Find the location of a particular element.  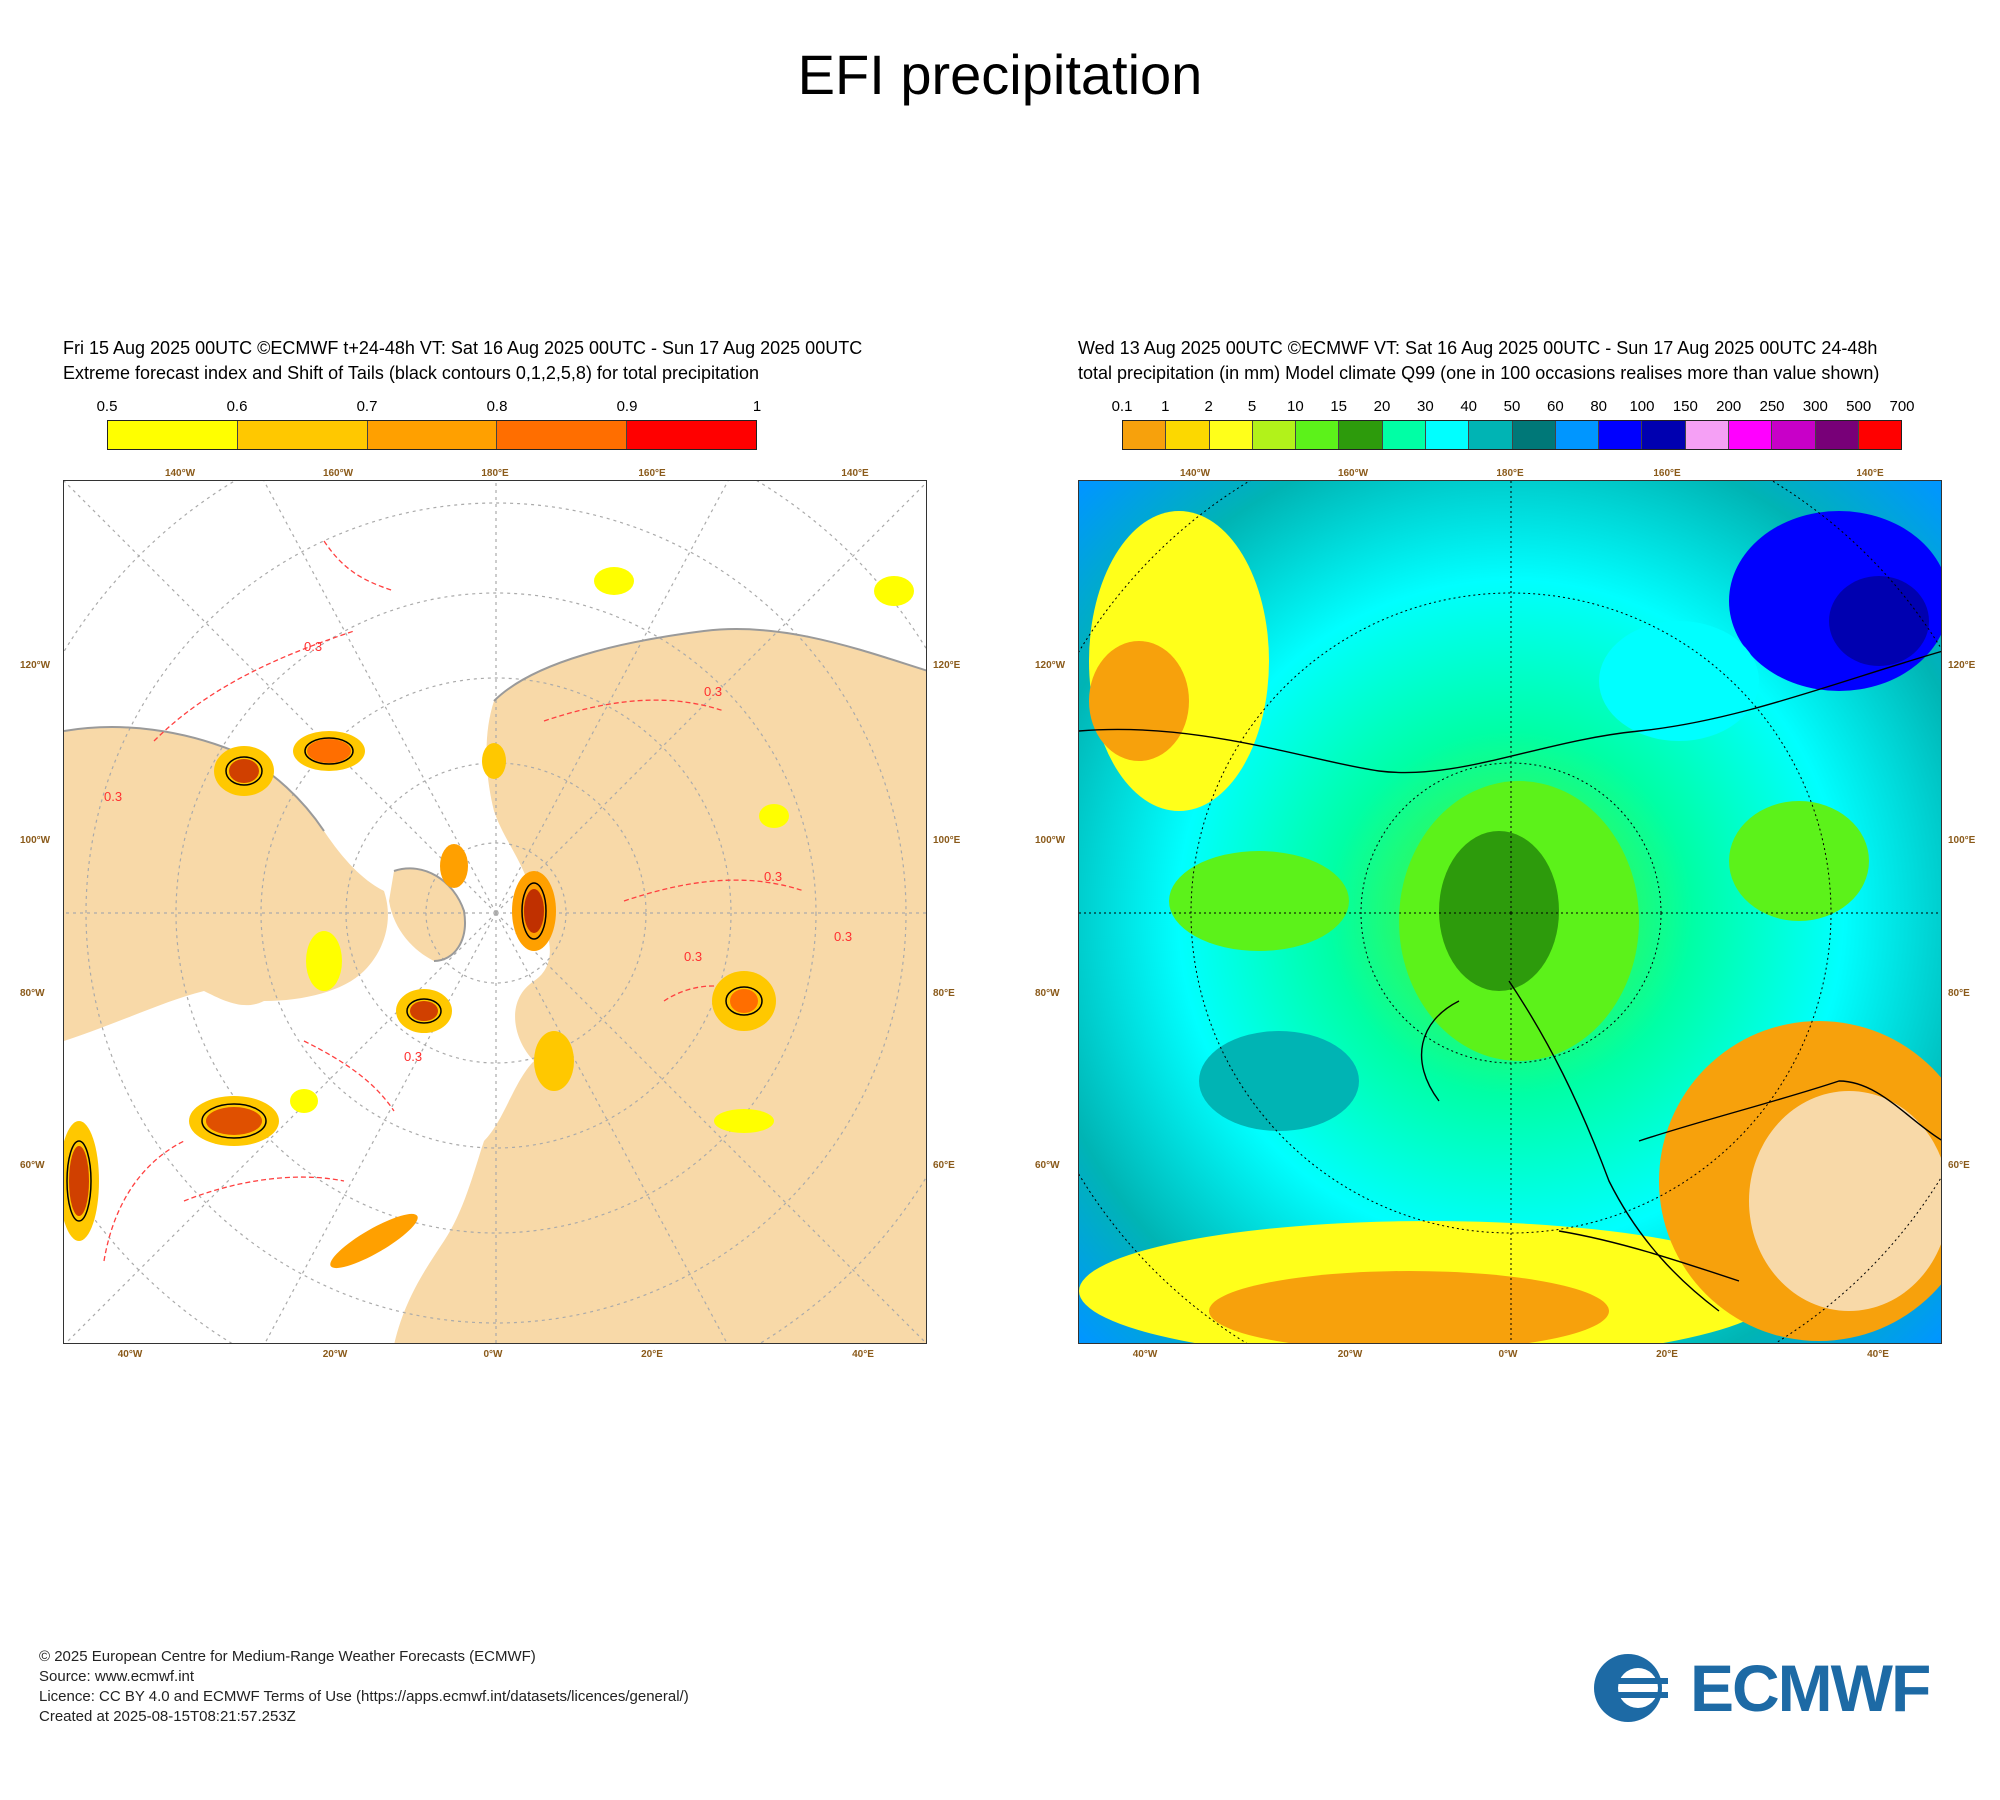

colorbar-tick-label: 150 is located at coordinates (1685, 406).